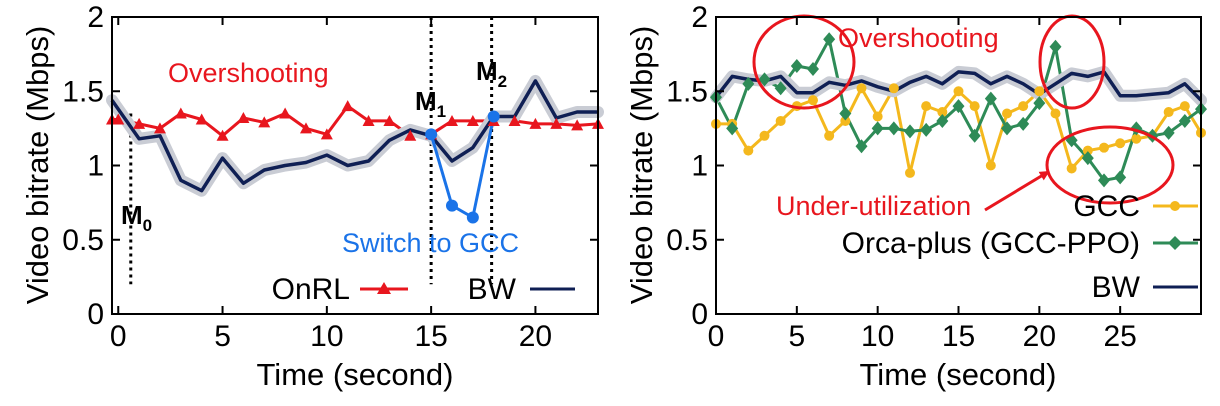 This screenshot has height=406, width=1220. I want to click on x-axis-title-right: Time (second), so click(958, 374).